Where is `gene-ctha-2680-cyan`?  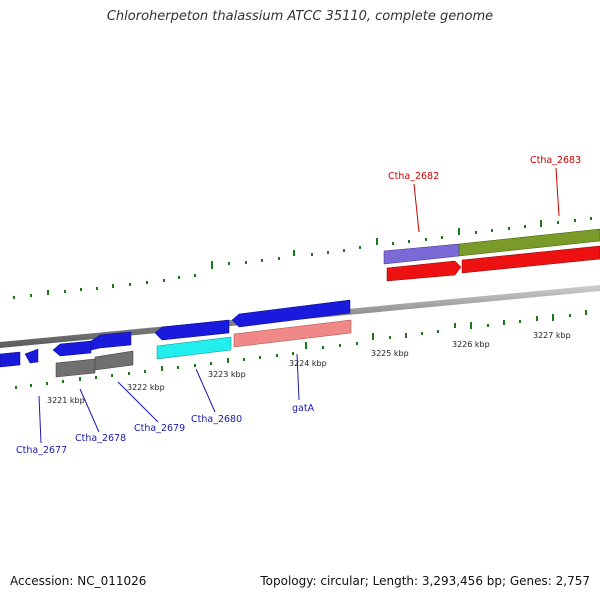
gene-ctha-2680-cyan is located at coordinates (194, 348).